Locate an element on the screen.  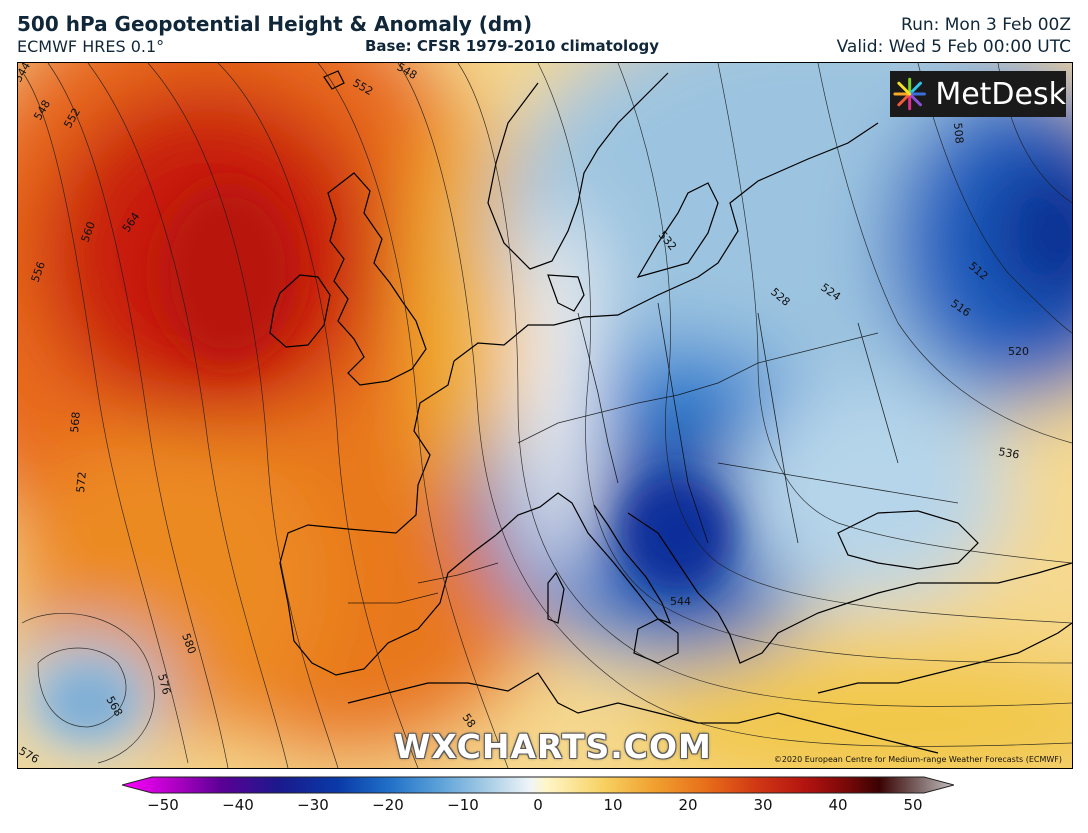
colorbar-tick-label: 30 is located at coordinates (763, 805).